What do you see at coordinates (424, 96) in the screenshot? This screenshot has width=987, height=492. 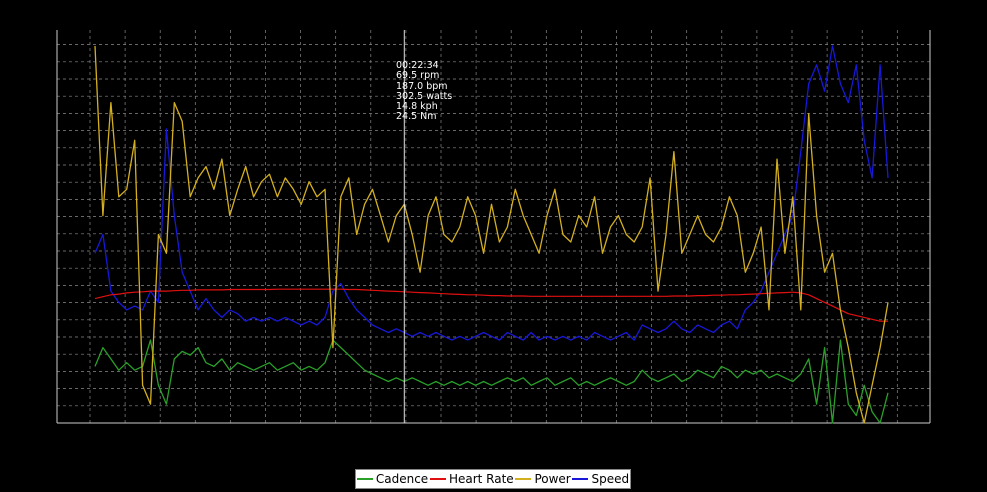 I see `tooltip-power: 302.5 watts` at bounding box center [424, 96].